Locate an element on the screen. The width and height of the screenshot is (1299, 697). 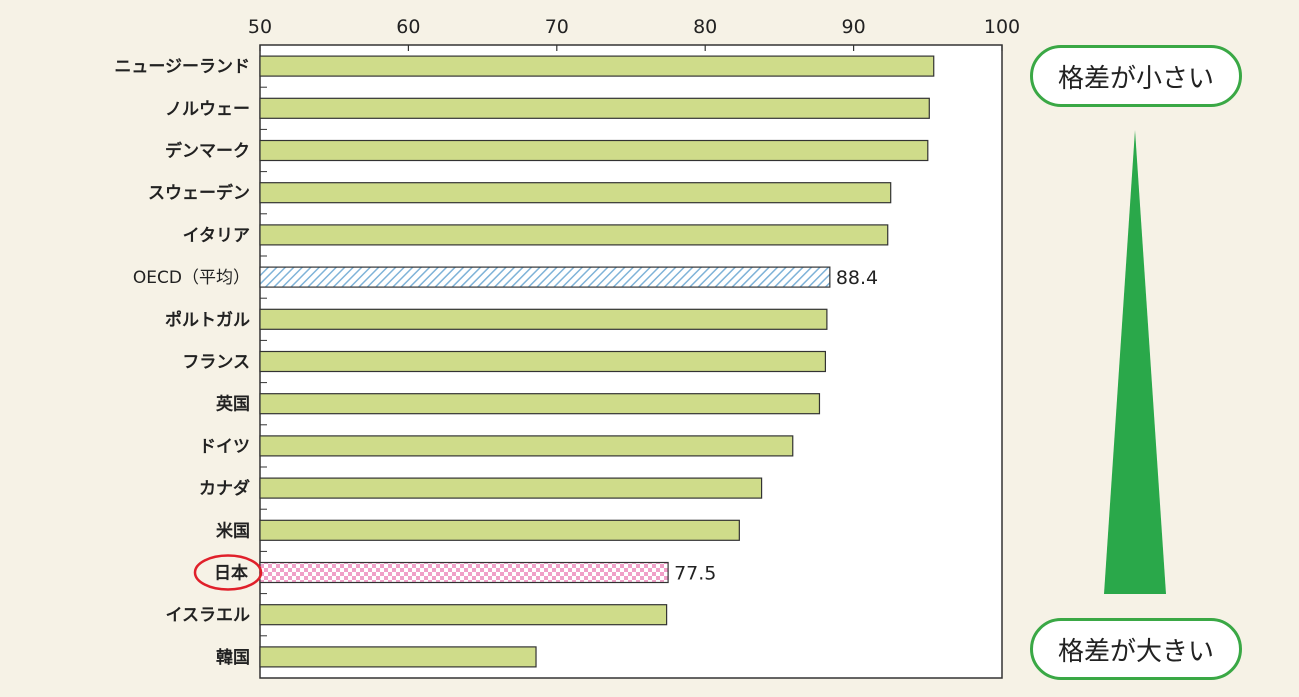
x-tick-label: 90 is located at coordinates (854, 27).